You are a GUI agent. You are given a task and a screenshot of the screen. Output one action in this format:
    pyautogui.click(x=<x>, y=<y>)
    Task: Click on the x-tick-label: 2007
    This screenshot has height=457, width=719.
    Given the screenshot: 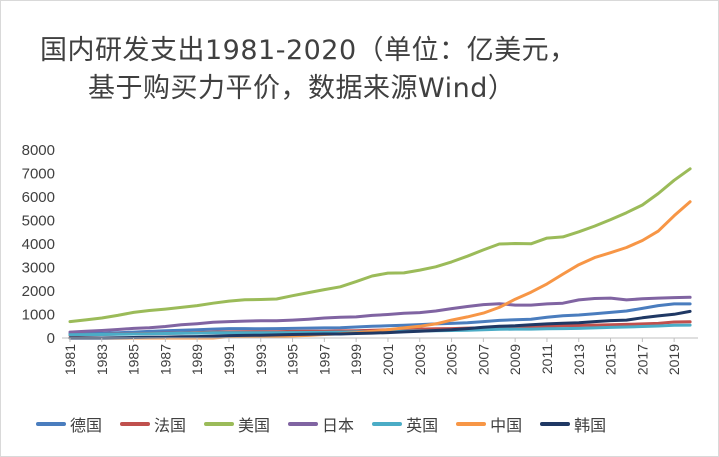 What is the action you would take?
    pyautogui.click(x=483, y=359)
    